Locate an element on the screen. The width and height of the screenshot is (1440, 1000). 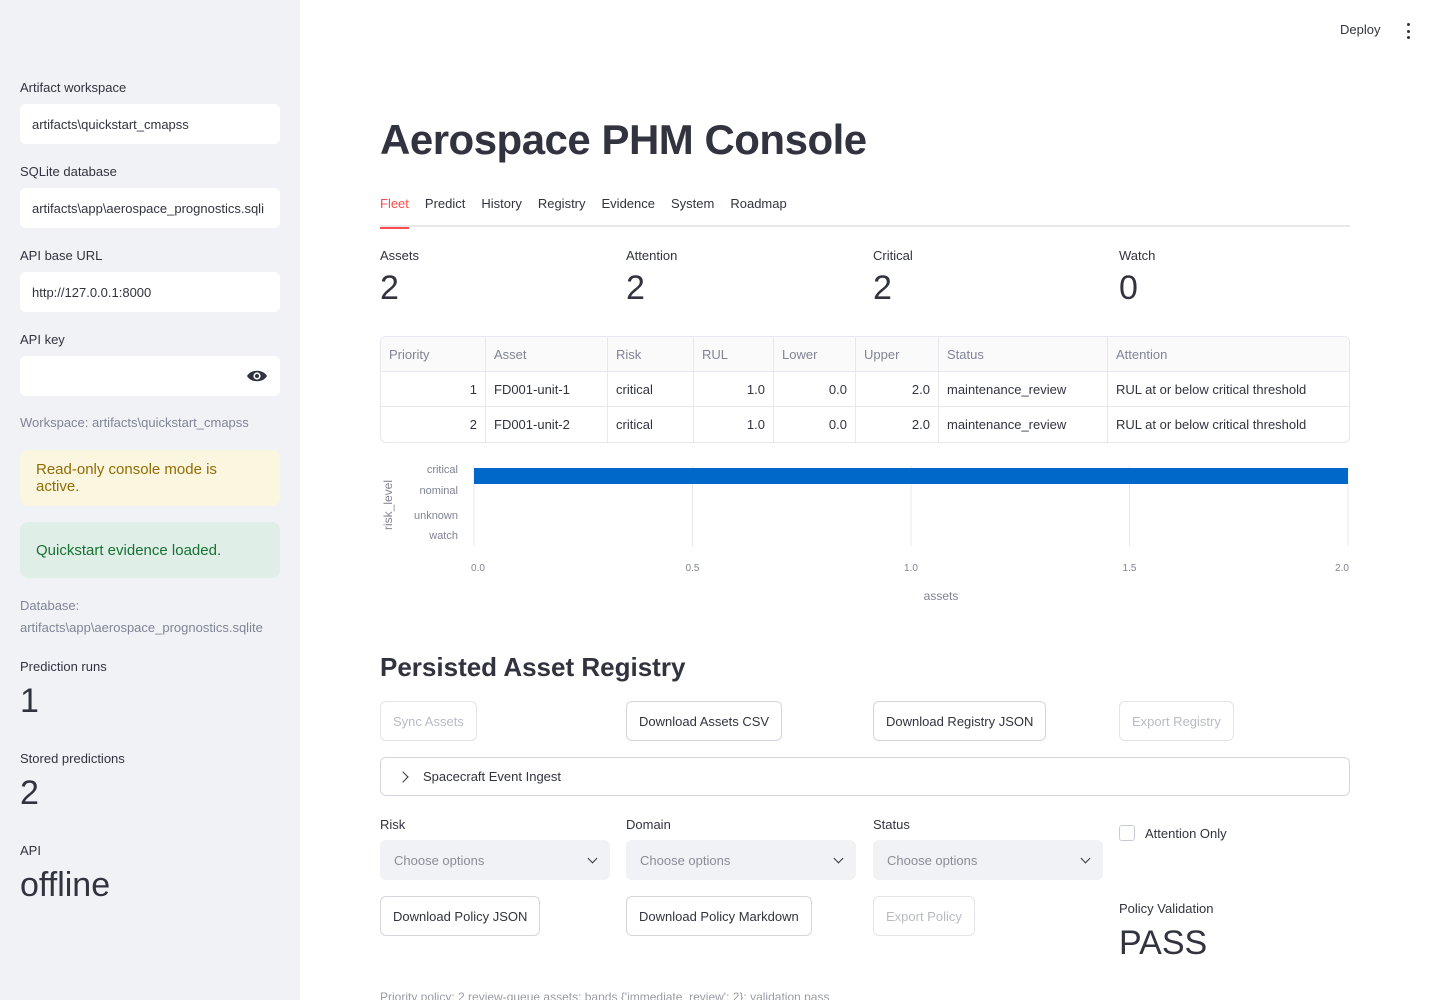
col-asset: Asset is located at coordinates (547, 354).